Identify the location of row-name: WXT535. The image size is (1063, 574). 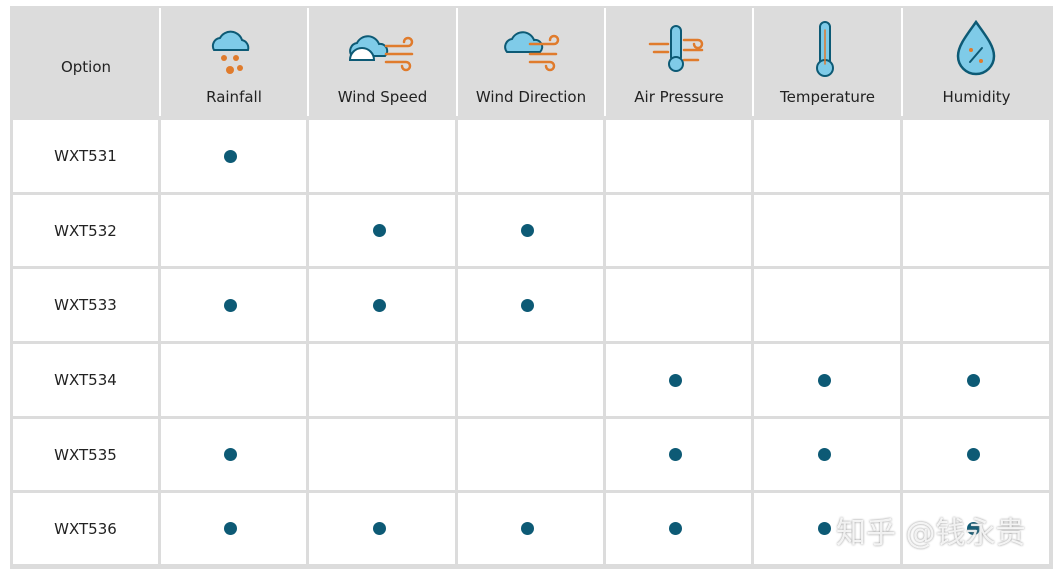
(85, 454).